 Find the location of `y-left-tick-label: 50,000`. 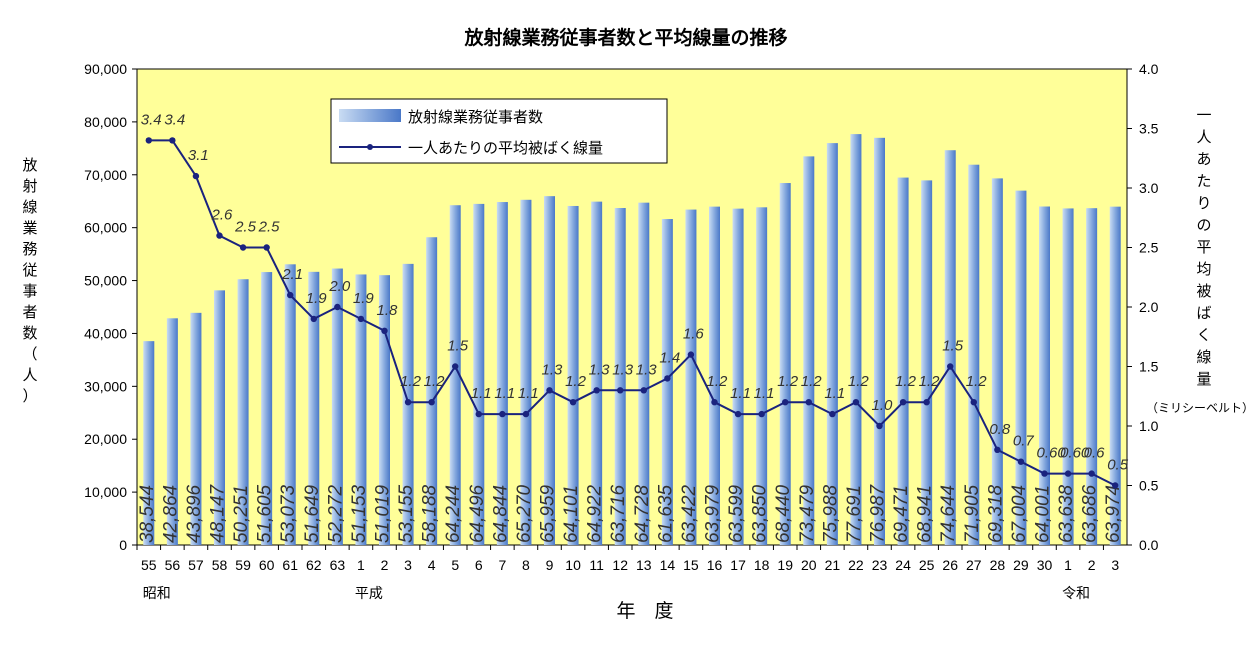

y-left-tick-label: 50,000 is located at coordinates (105, 281).